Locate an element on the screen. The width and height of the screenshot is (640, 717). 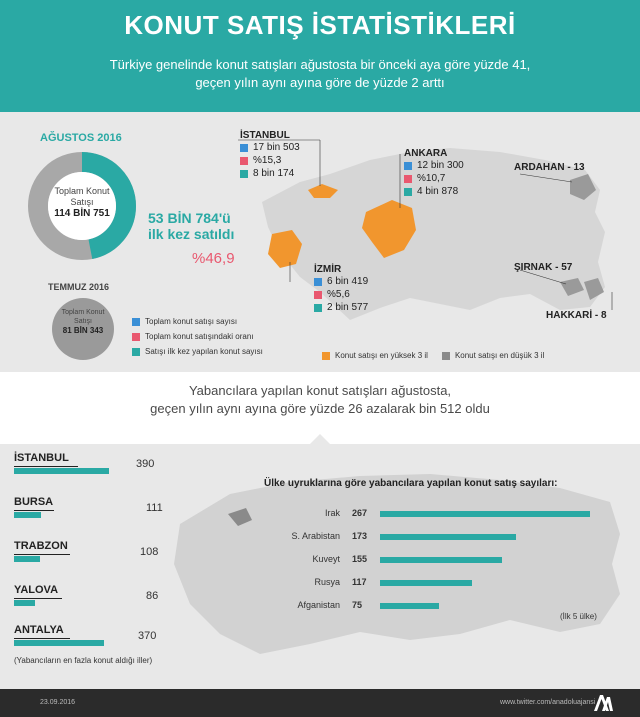
july-circle is located at coordinates (83, 329).